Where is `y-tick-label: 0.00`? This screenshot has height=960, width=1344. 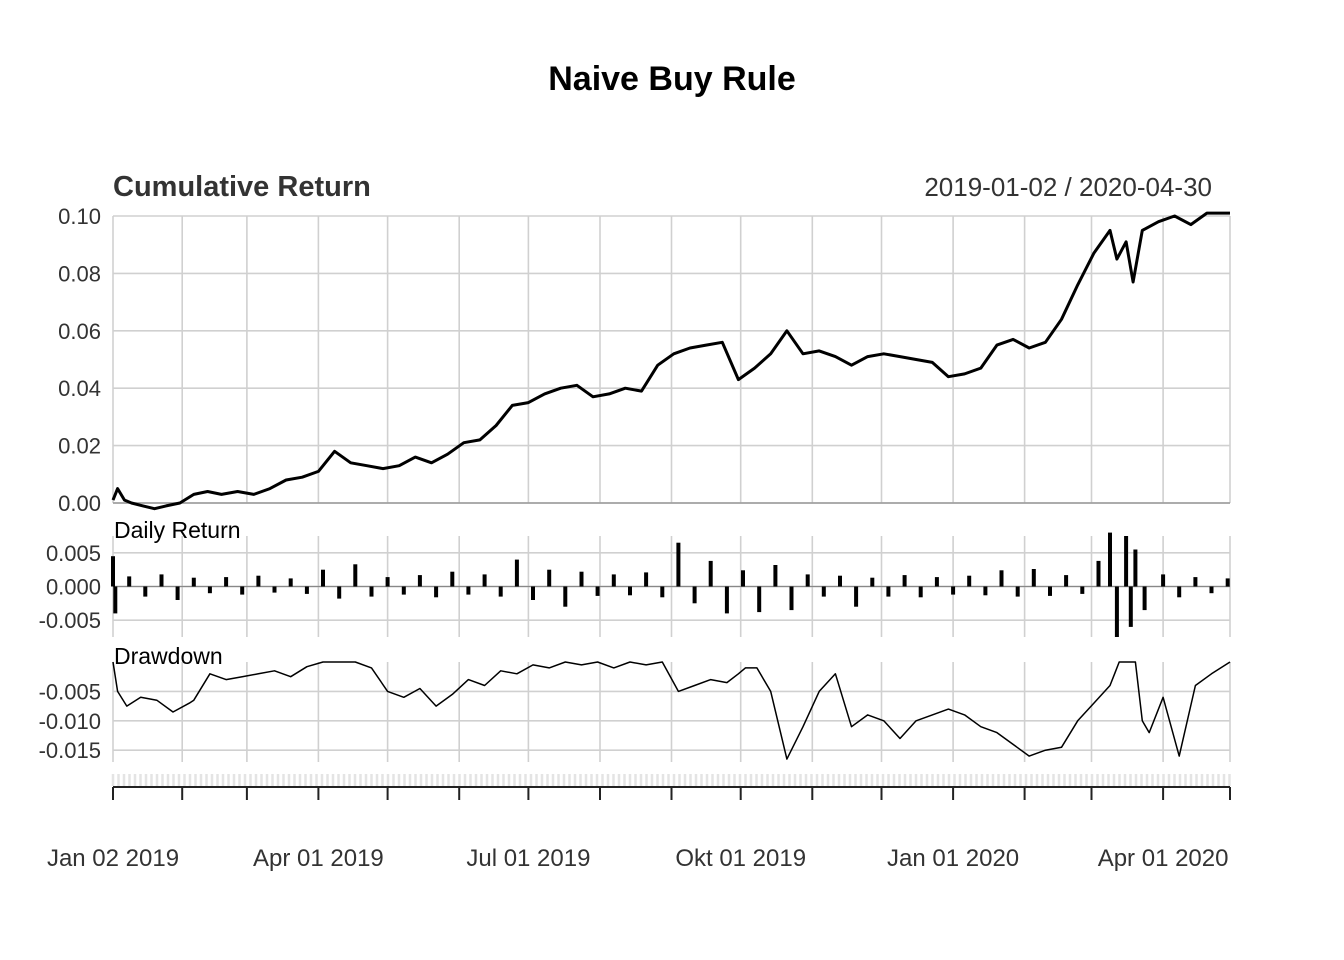
y-tick-label: 0.00 is located at coordinates (79, 503).